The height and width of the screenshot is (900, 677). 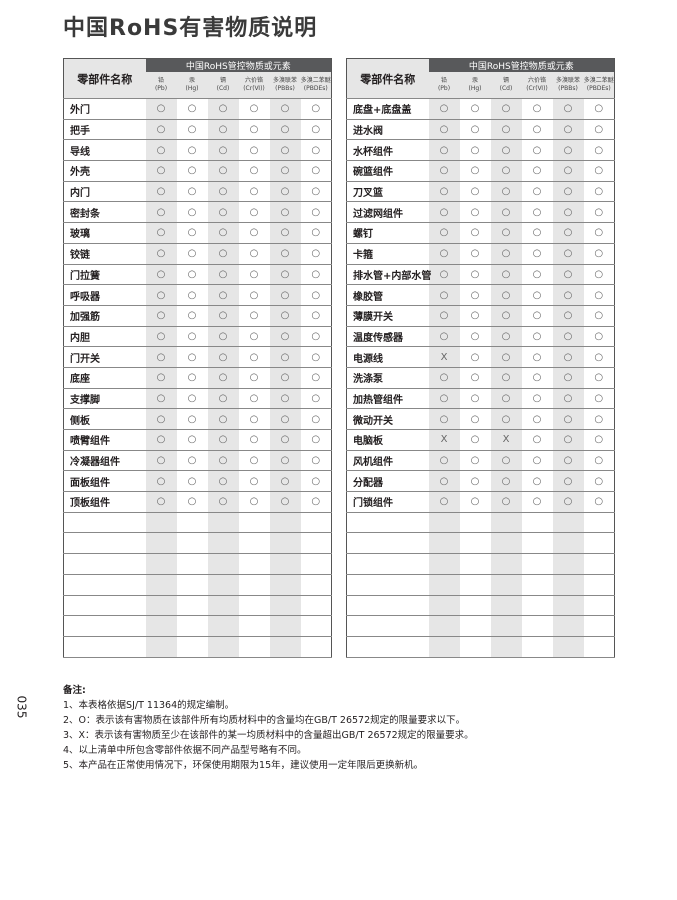 I want to click on element-name: 多溴二苯醚, so click(x=315, y=80).